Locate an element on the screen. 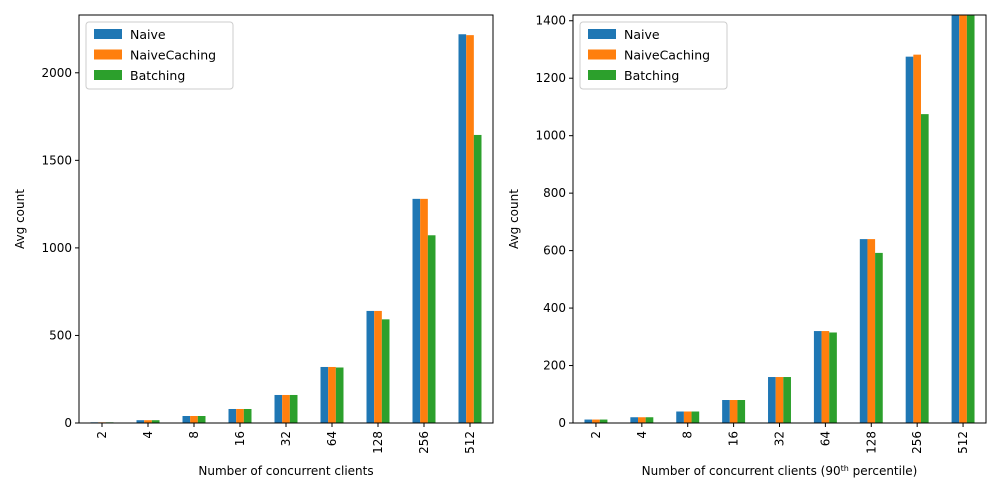  right-legend: Naive NaiveCaching Batching is located at coordinates (653, 55).